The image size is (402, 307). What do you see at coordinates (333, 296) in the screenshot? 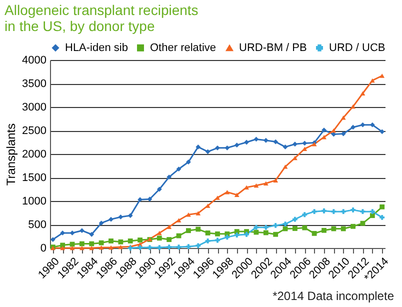
I see `text: *2014 Data incomplete` at bounding box center [333, 296].